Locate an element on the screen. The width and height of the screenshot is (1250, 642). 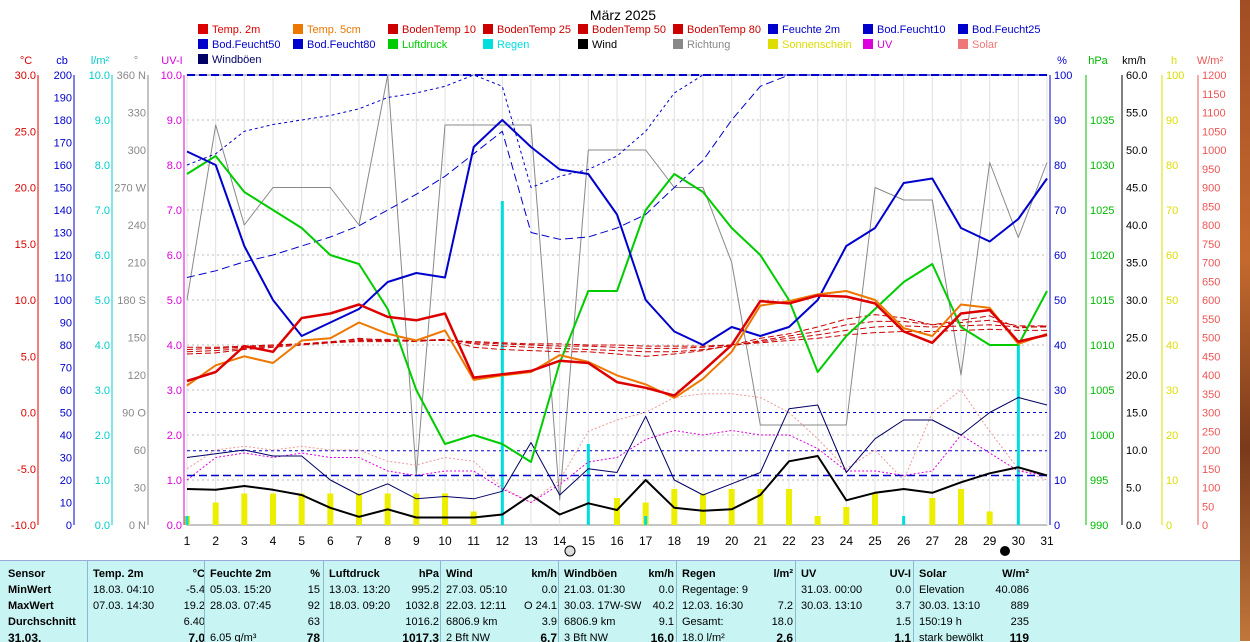
axis-tick-label: 90 is located at coordinates (1060, 121).